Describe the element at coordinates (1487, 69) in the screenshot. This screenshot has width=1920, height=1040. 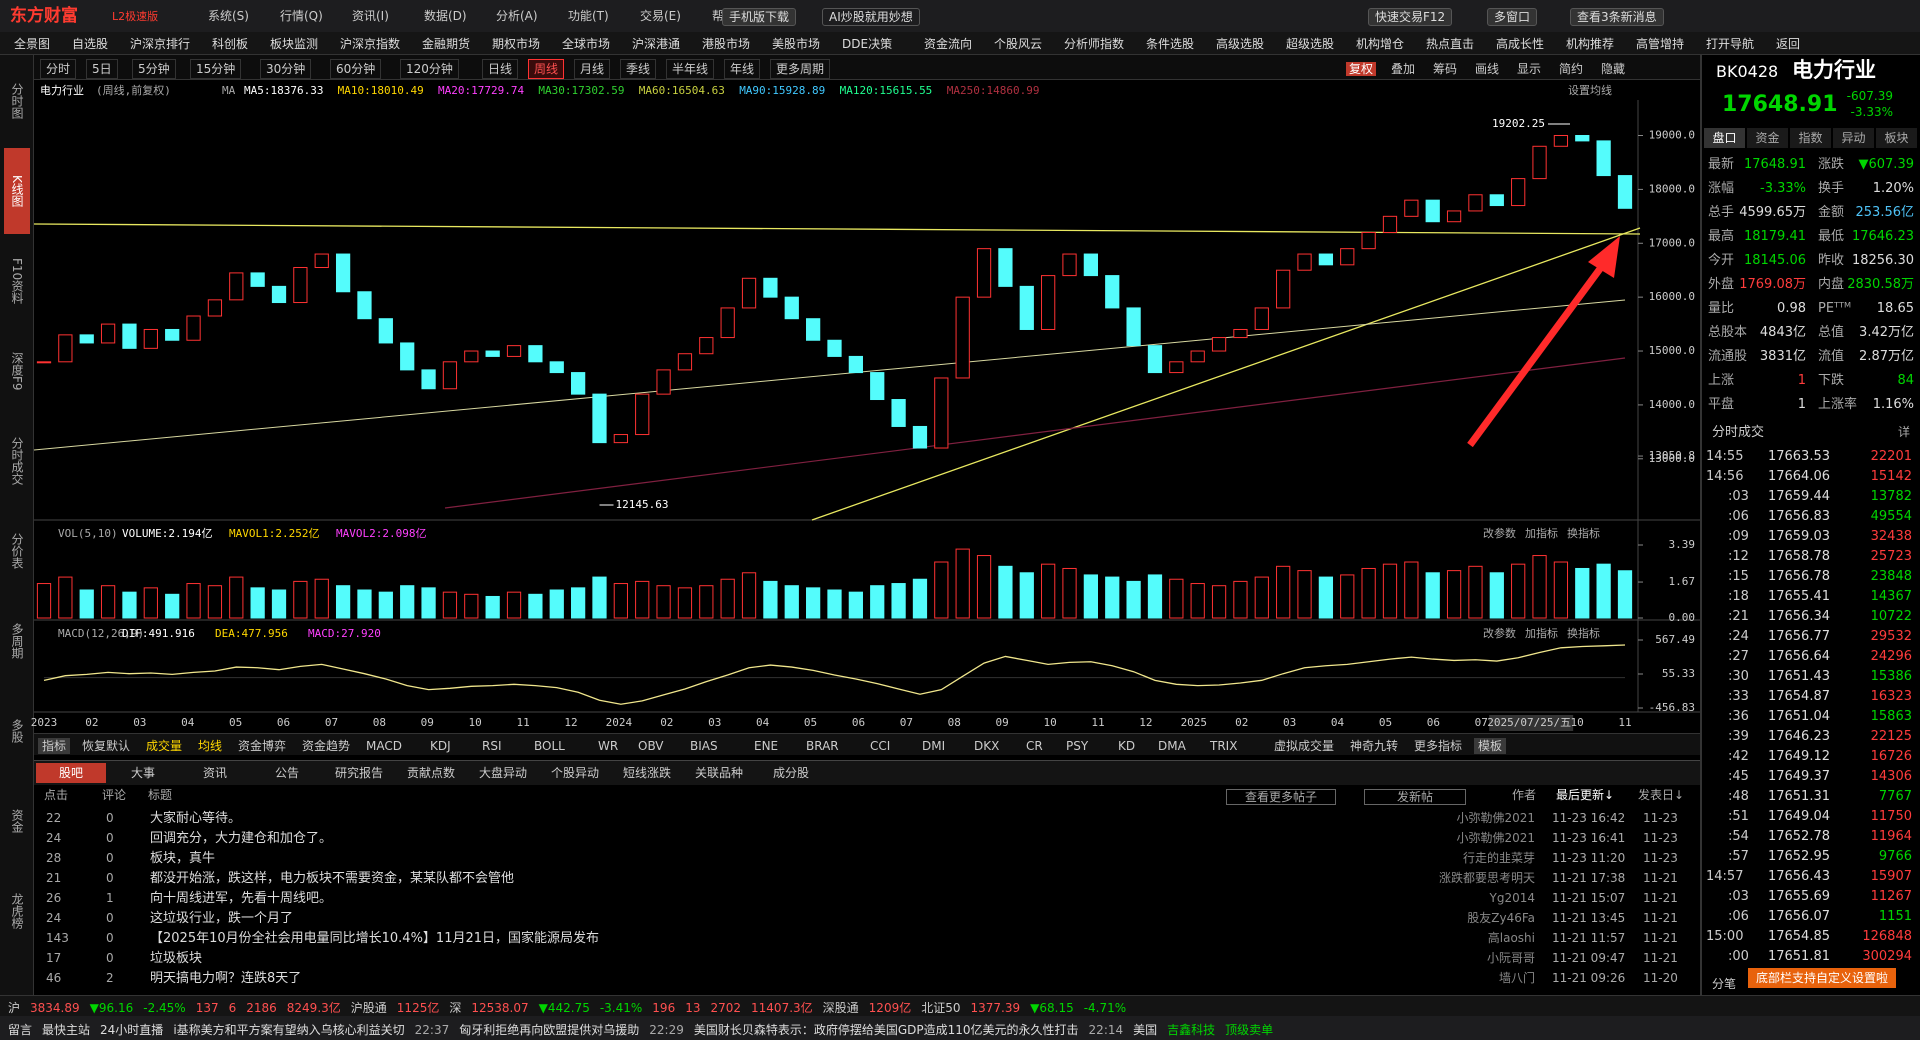
I see `chart-tool: 画线` at that location.